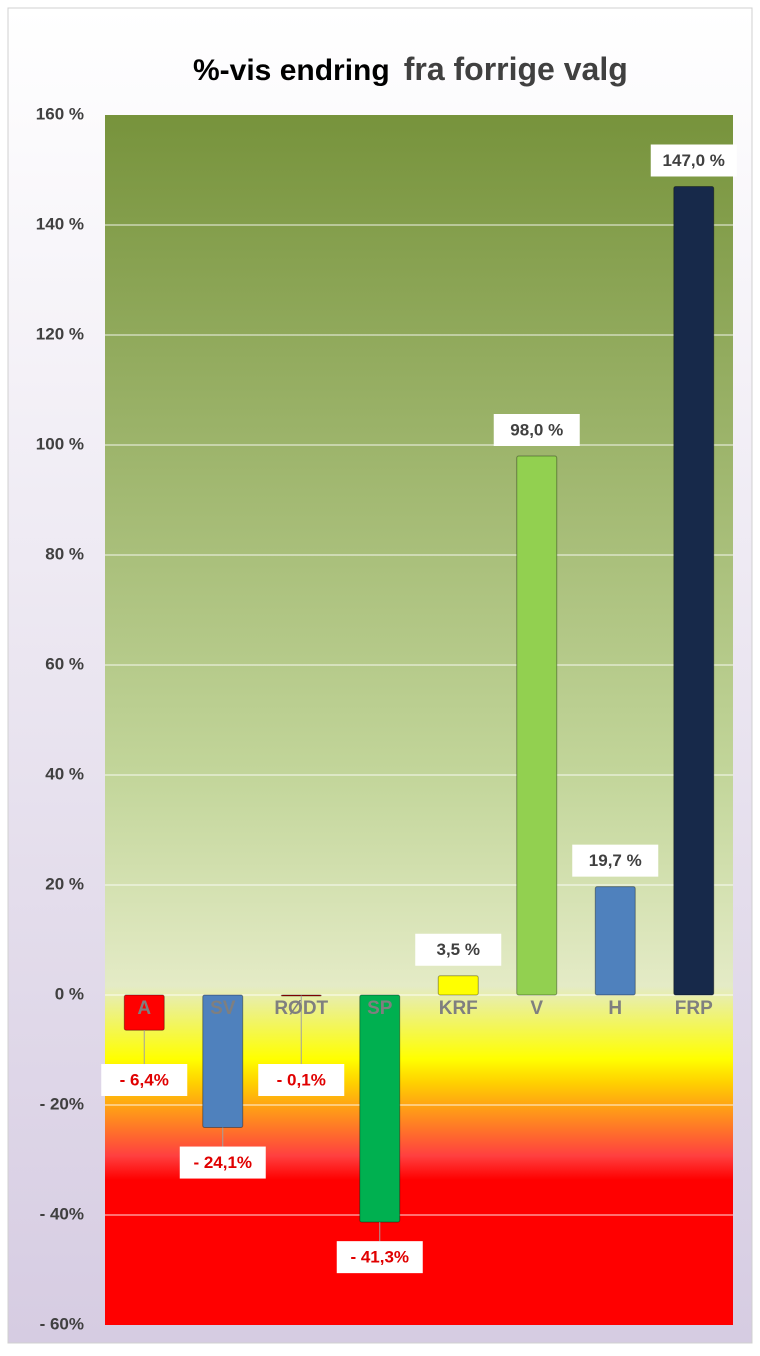 Image resolution: width=760 pixels, height=1356 pixels. I want to click on y-tick-label: 0 %, so click(69, 993).